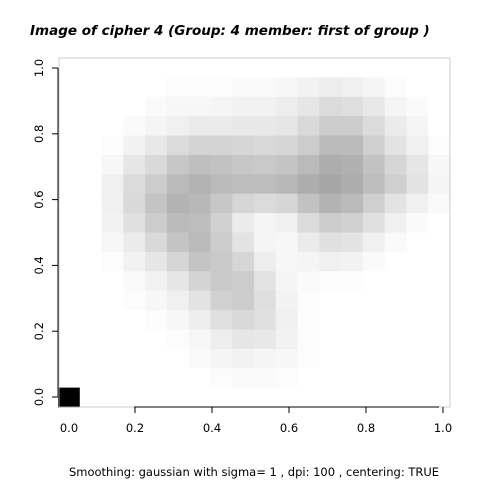  What do you see at coordinates (366, 428) in the screenshot?
I see `x-tick-label: 0.8` at bounding box center [366, 428].